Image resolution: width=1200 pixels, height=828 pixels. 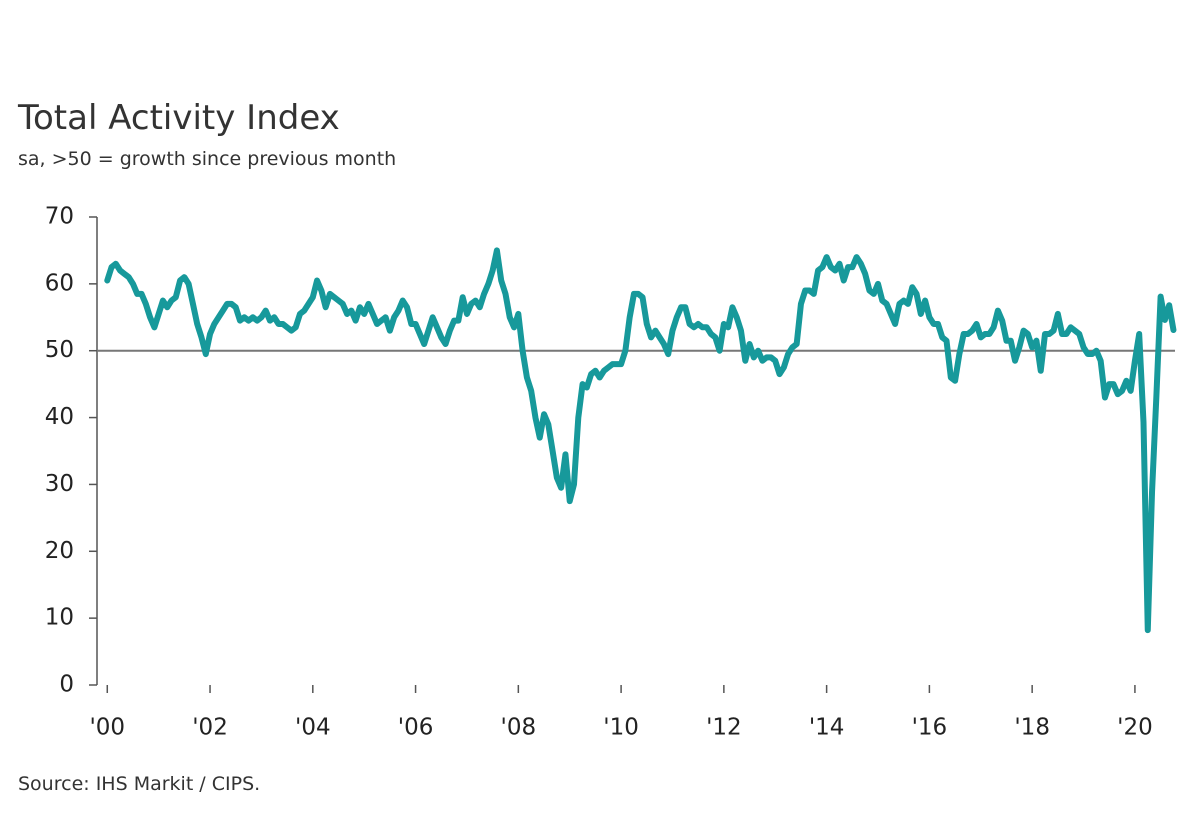 What do you see at coordinates (59, 484) in the screenshot?
I see `y-tick-label: 30` at bounding box center [59, 484].